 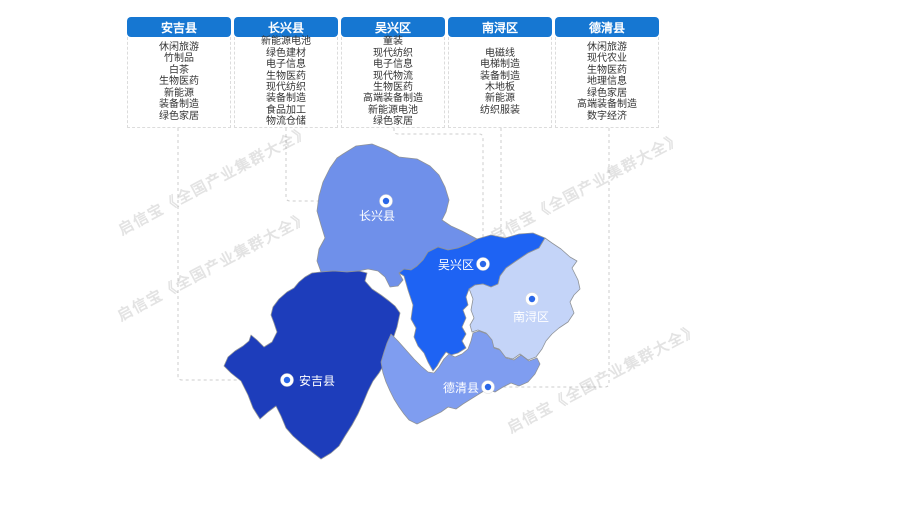 What do you see at coordinates (286, 110) in the screenshot?
I see `industry-item: 食品加工` at bounding box center [286, 110].